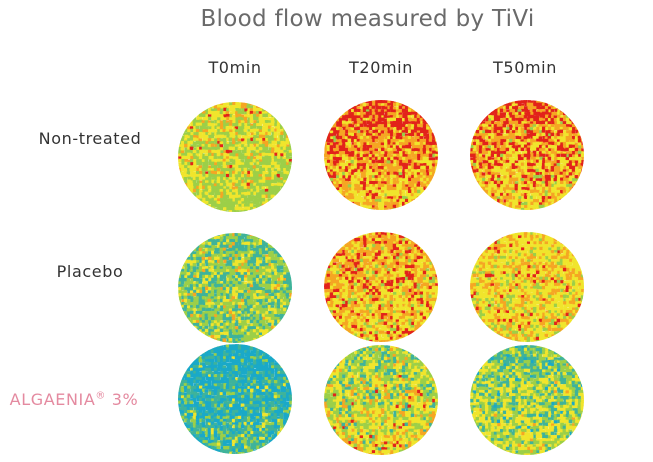 This screenshot has height=462, width=653. Describe the element at coordinates (381, 67) in the screenshot. I see `column-header-t20: T20min` at that location.